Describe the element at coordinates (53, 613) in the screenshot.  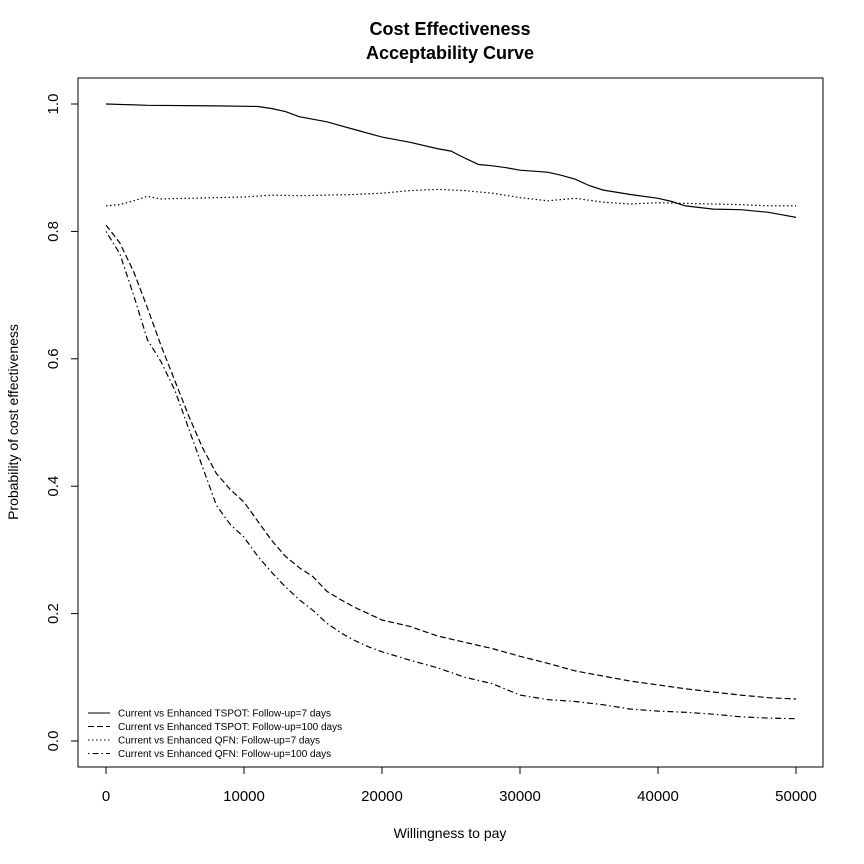
I see `y-tick-label: 0.2` at that location.